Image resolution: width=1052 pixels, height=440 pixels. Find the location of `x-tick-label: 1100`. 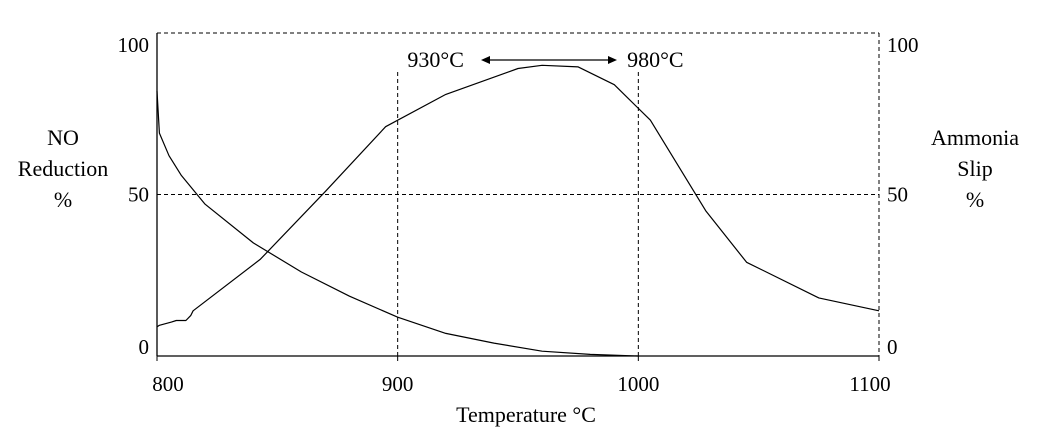

x-tick-label: 1100 is located at coordinates (869, 384).